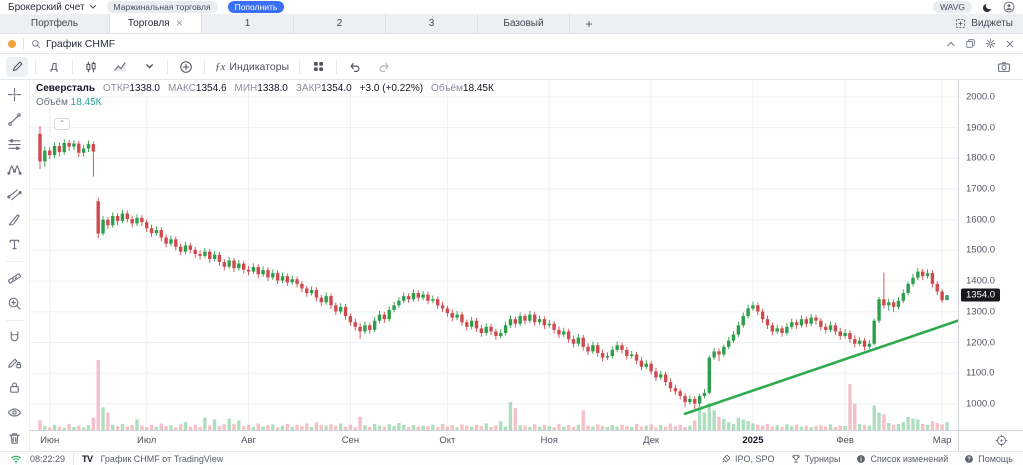 The width and height of the screenshot is (1023, 465). I want to click on changelog-link: Список изменений, so click(902, 459).